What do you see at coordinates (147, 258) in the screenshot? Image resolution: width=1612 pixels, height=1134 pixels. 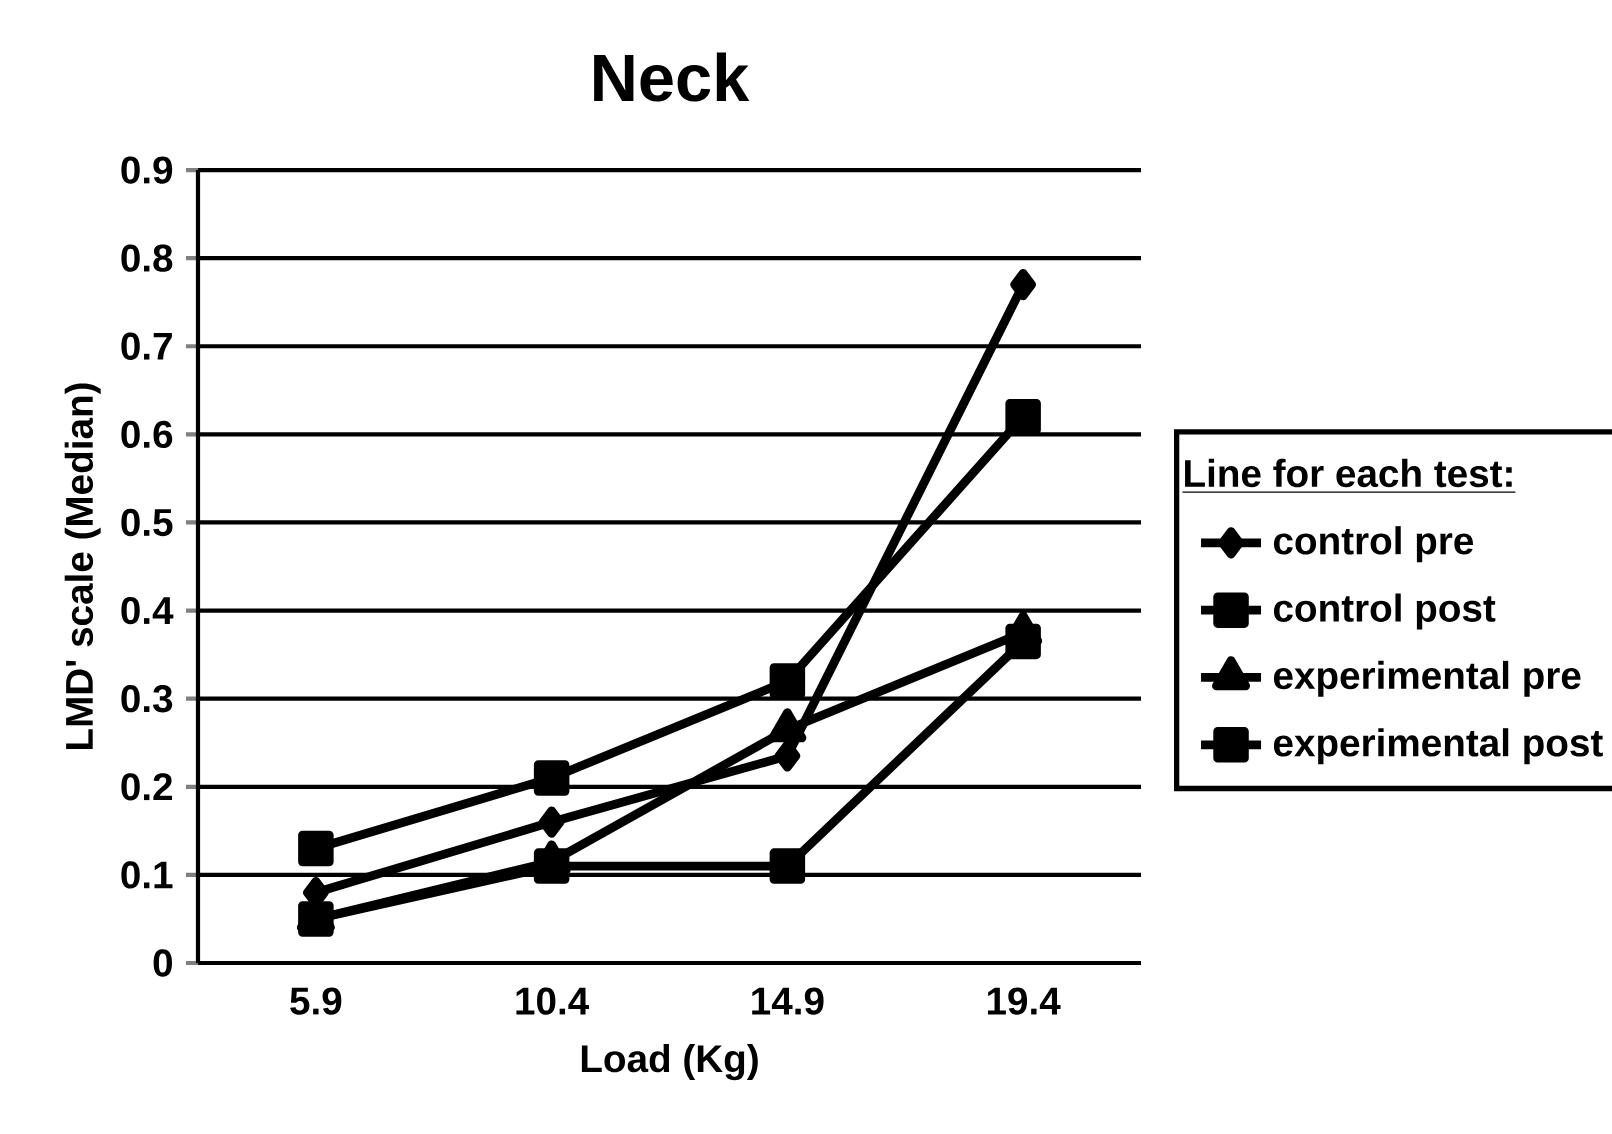 I see `y-tick-label: 0.8` at bounding box center [147, 258].